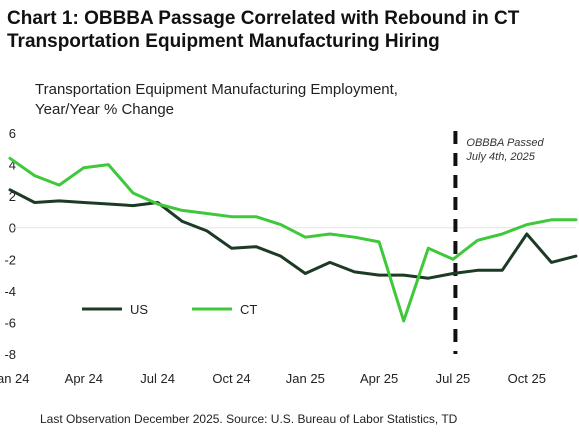 This screenshot has width=579, height=432. What do you see at coordinates (157, 378) in the screenshot?
I see `x-tick-label: Jul 24` at bounding box center [157, 378].